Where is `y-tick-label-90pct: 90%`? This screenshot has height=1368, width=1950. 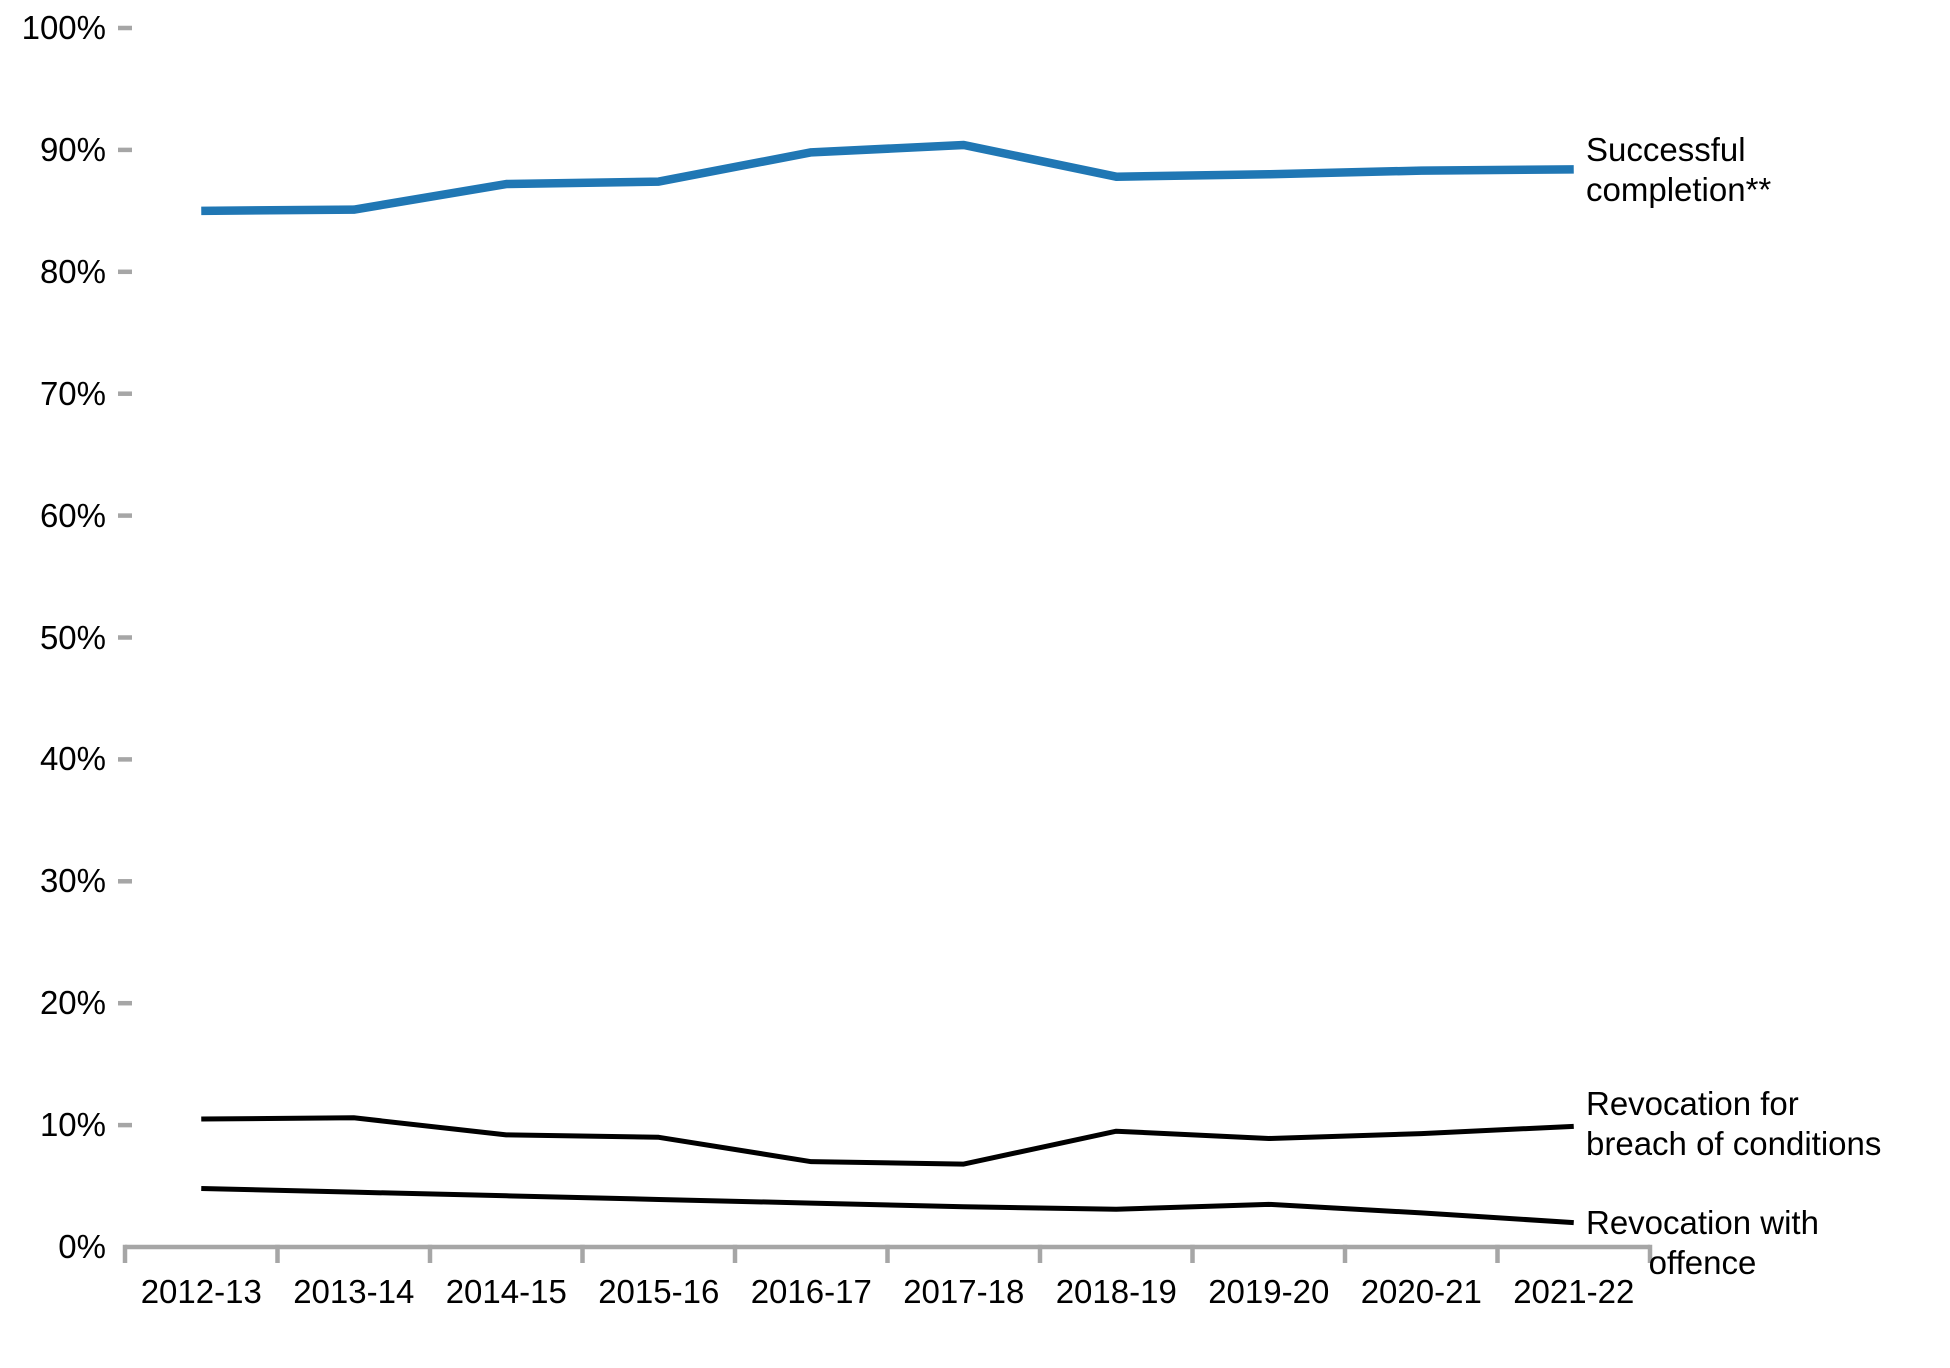 y-tick-label-90pct: 90% is located at coordinates (72, 149).